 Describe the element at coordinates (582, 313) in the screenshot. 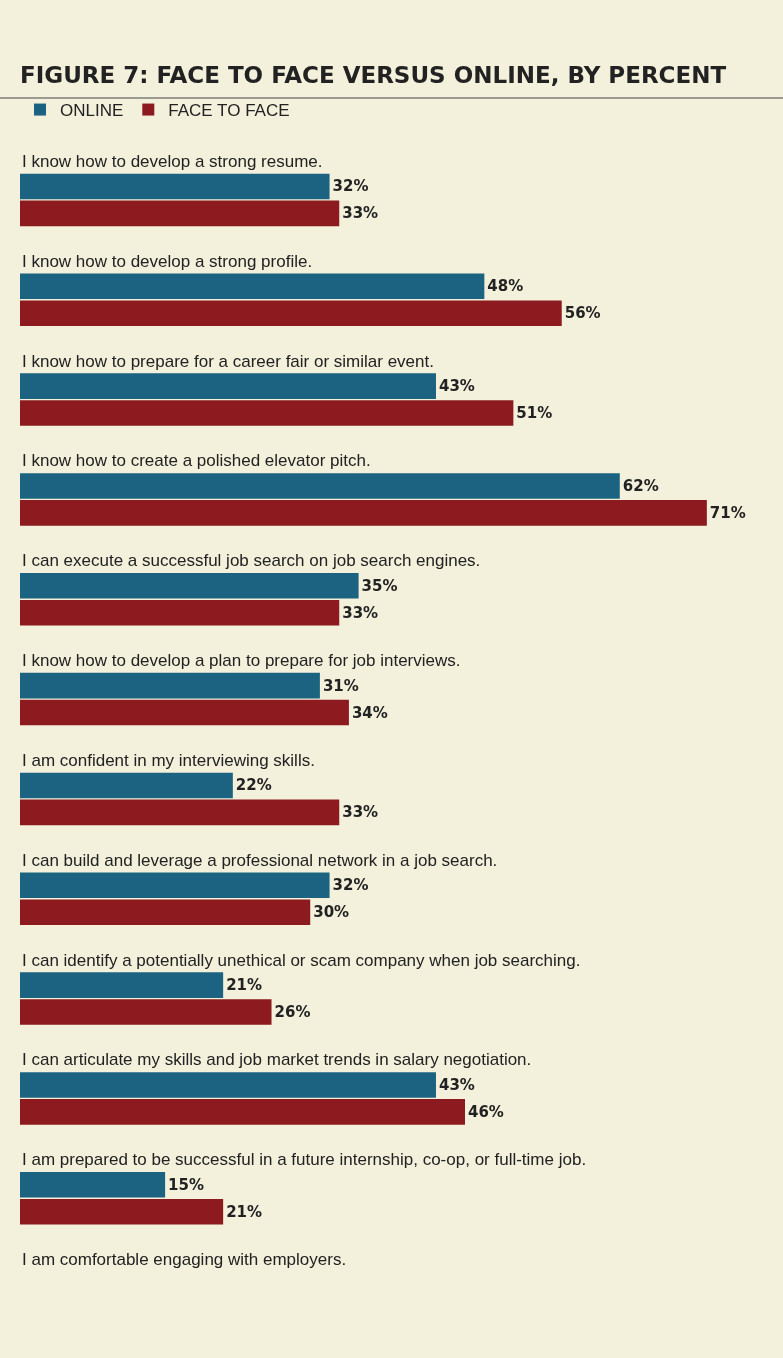

I see `data-label: 56%` at that location.